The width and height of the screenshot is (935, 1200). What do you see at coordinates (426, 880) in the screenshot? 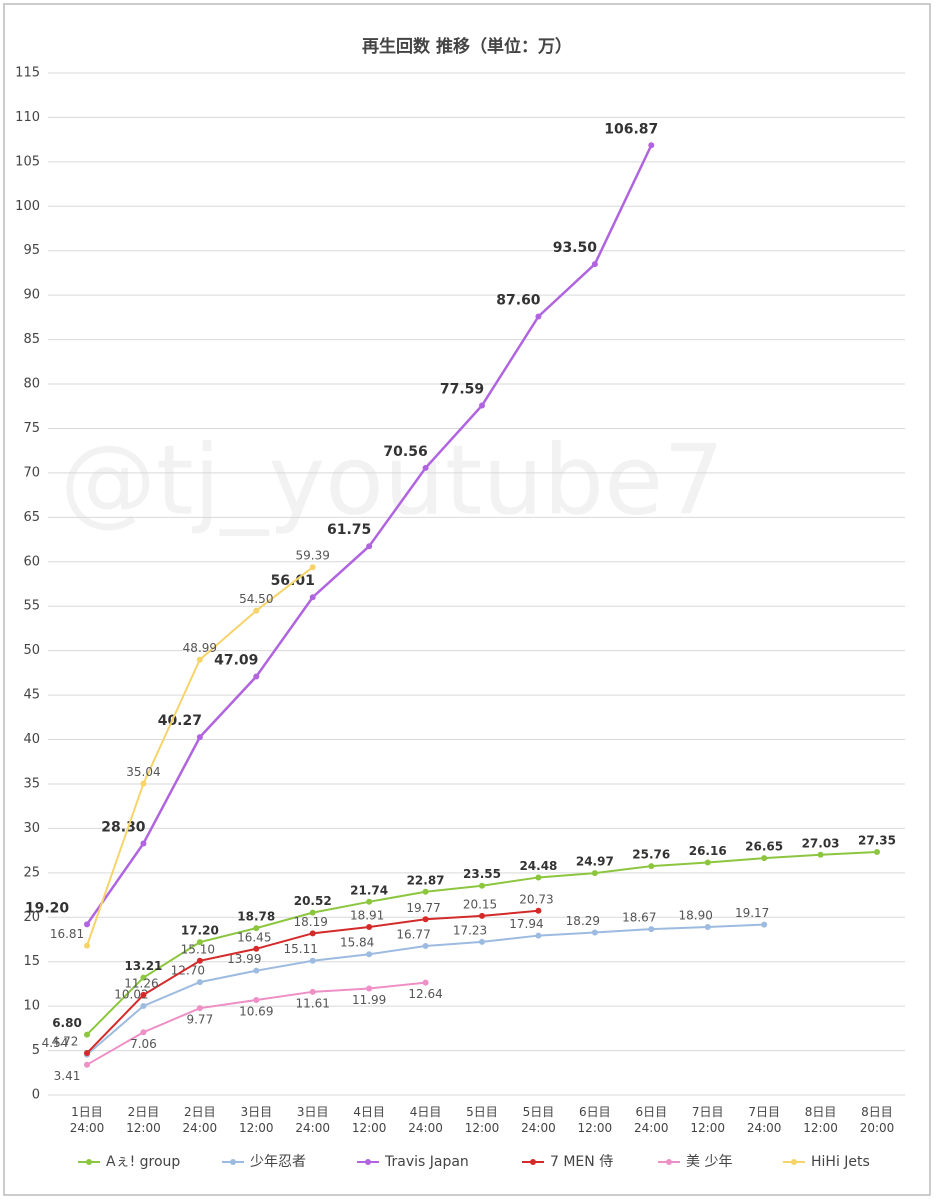
I see `data-label: 22.87` at bounding box center [426, 880].